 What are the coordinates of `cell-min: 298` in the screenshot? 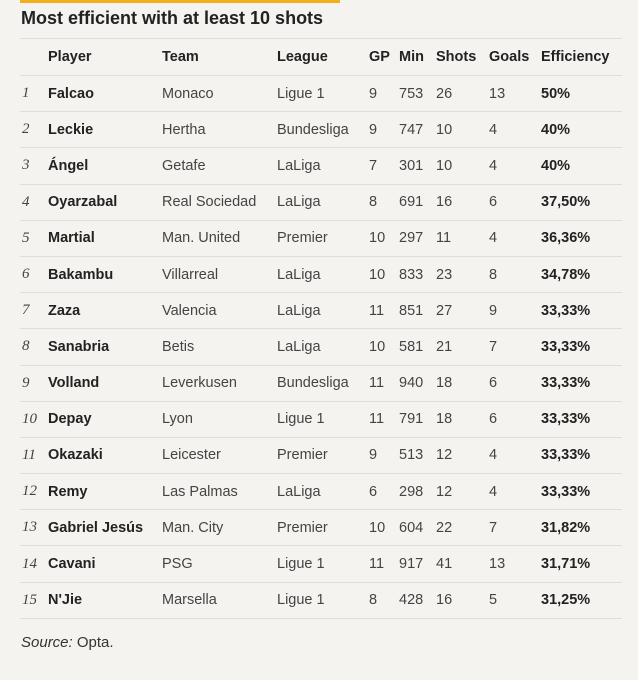 It's located at (417, 492).